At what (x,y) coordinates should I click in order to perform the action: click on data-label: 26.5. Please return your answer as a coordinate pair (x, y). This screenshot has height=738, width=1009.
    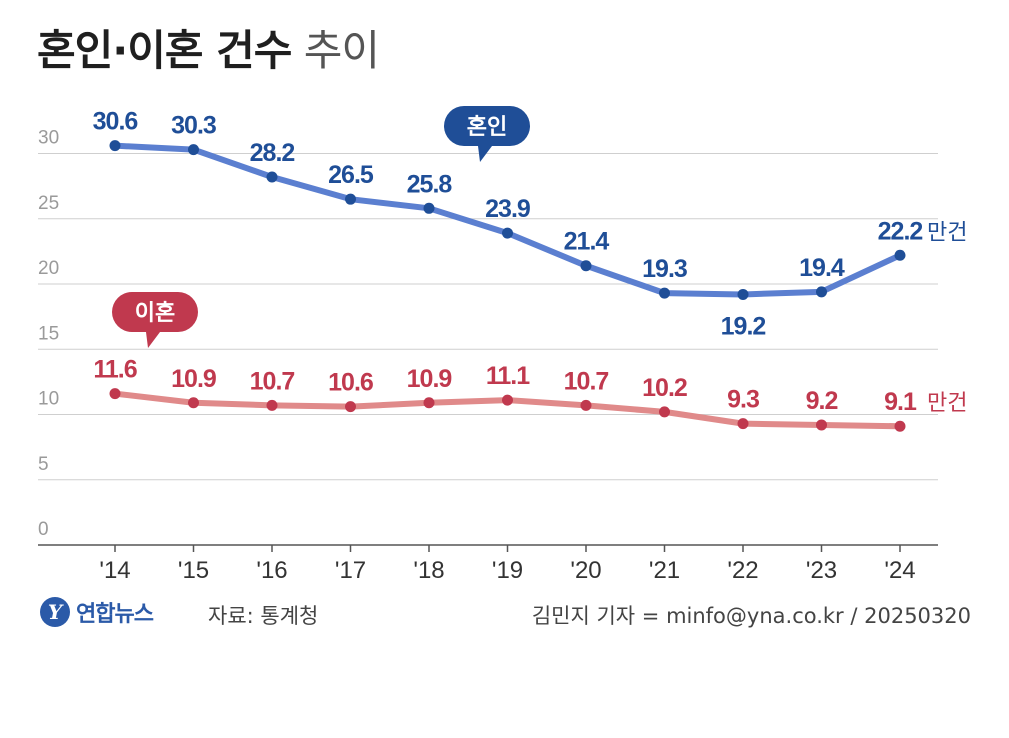
    Looking at the image, I should click on (351, 175).